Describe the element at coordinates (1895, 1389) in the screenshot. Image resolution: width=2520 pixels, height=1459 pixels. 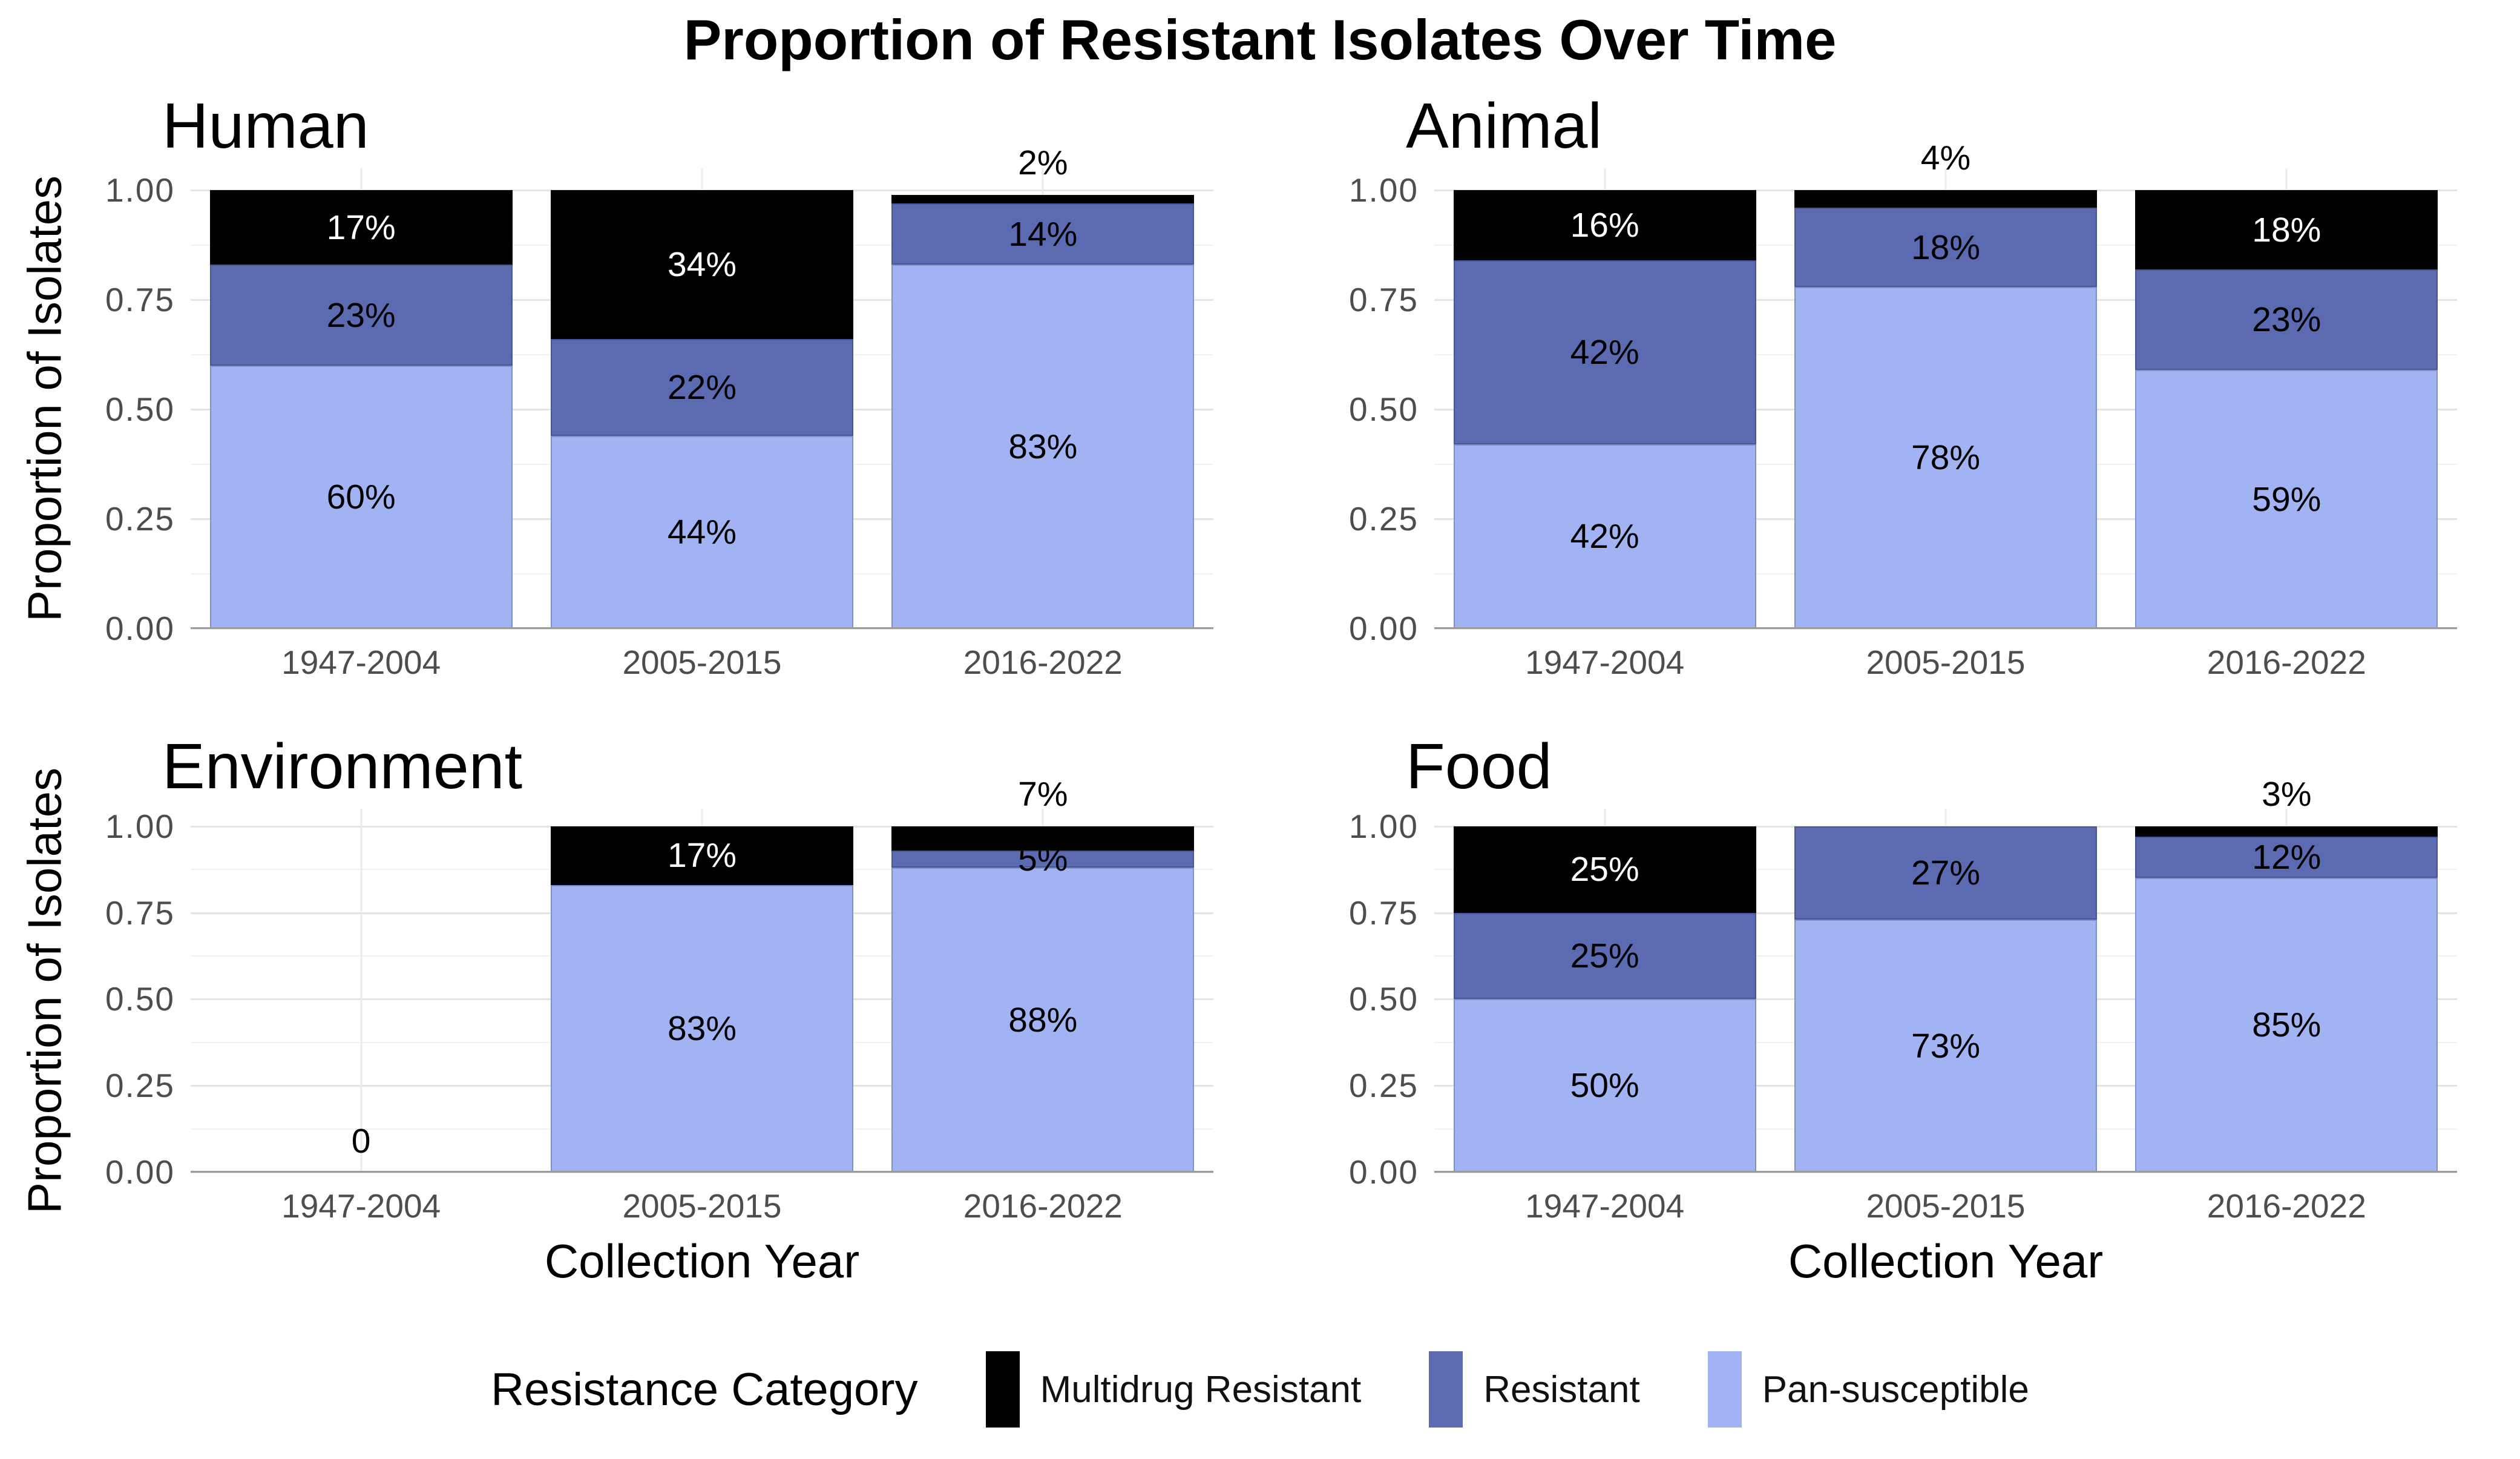
I see `legend-label: Pan-susceptible` at that location.